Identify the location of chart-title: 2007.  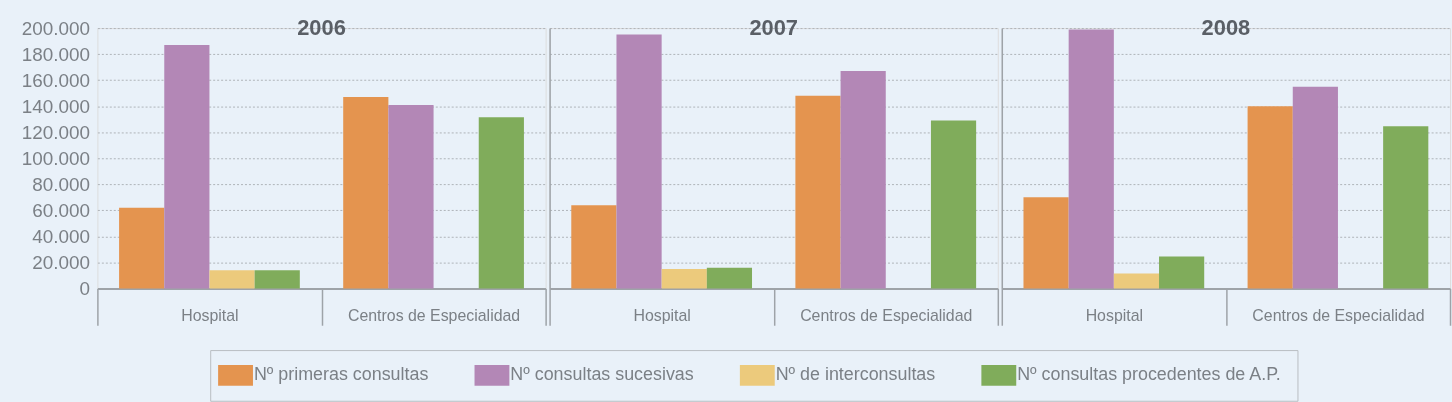
(774, 28).